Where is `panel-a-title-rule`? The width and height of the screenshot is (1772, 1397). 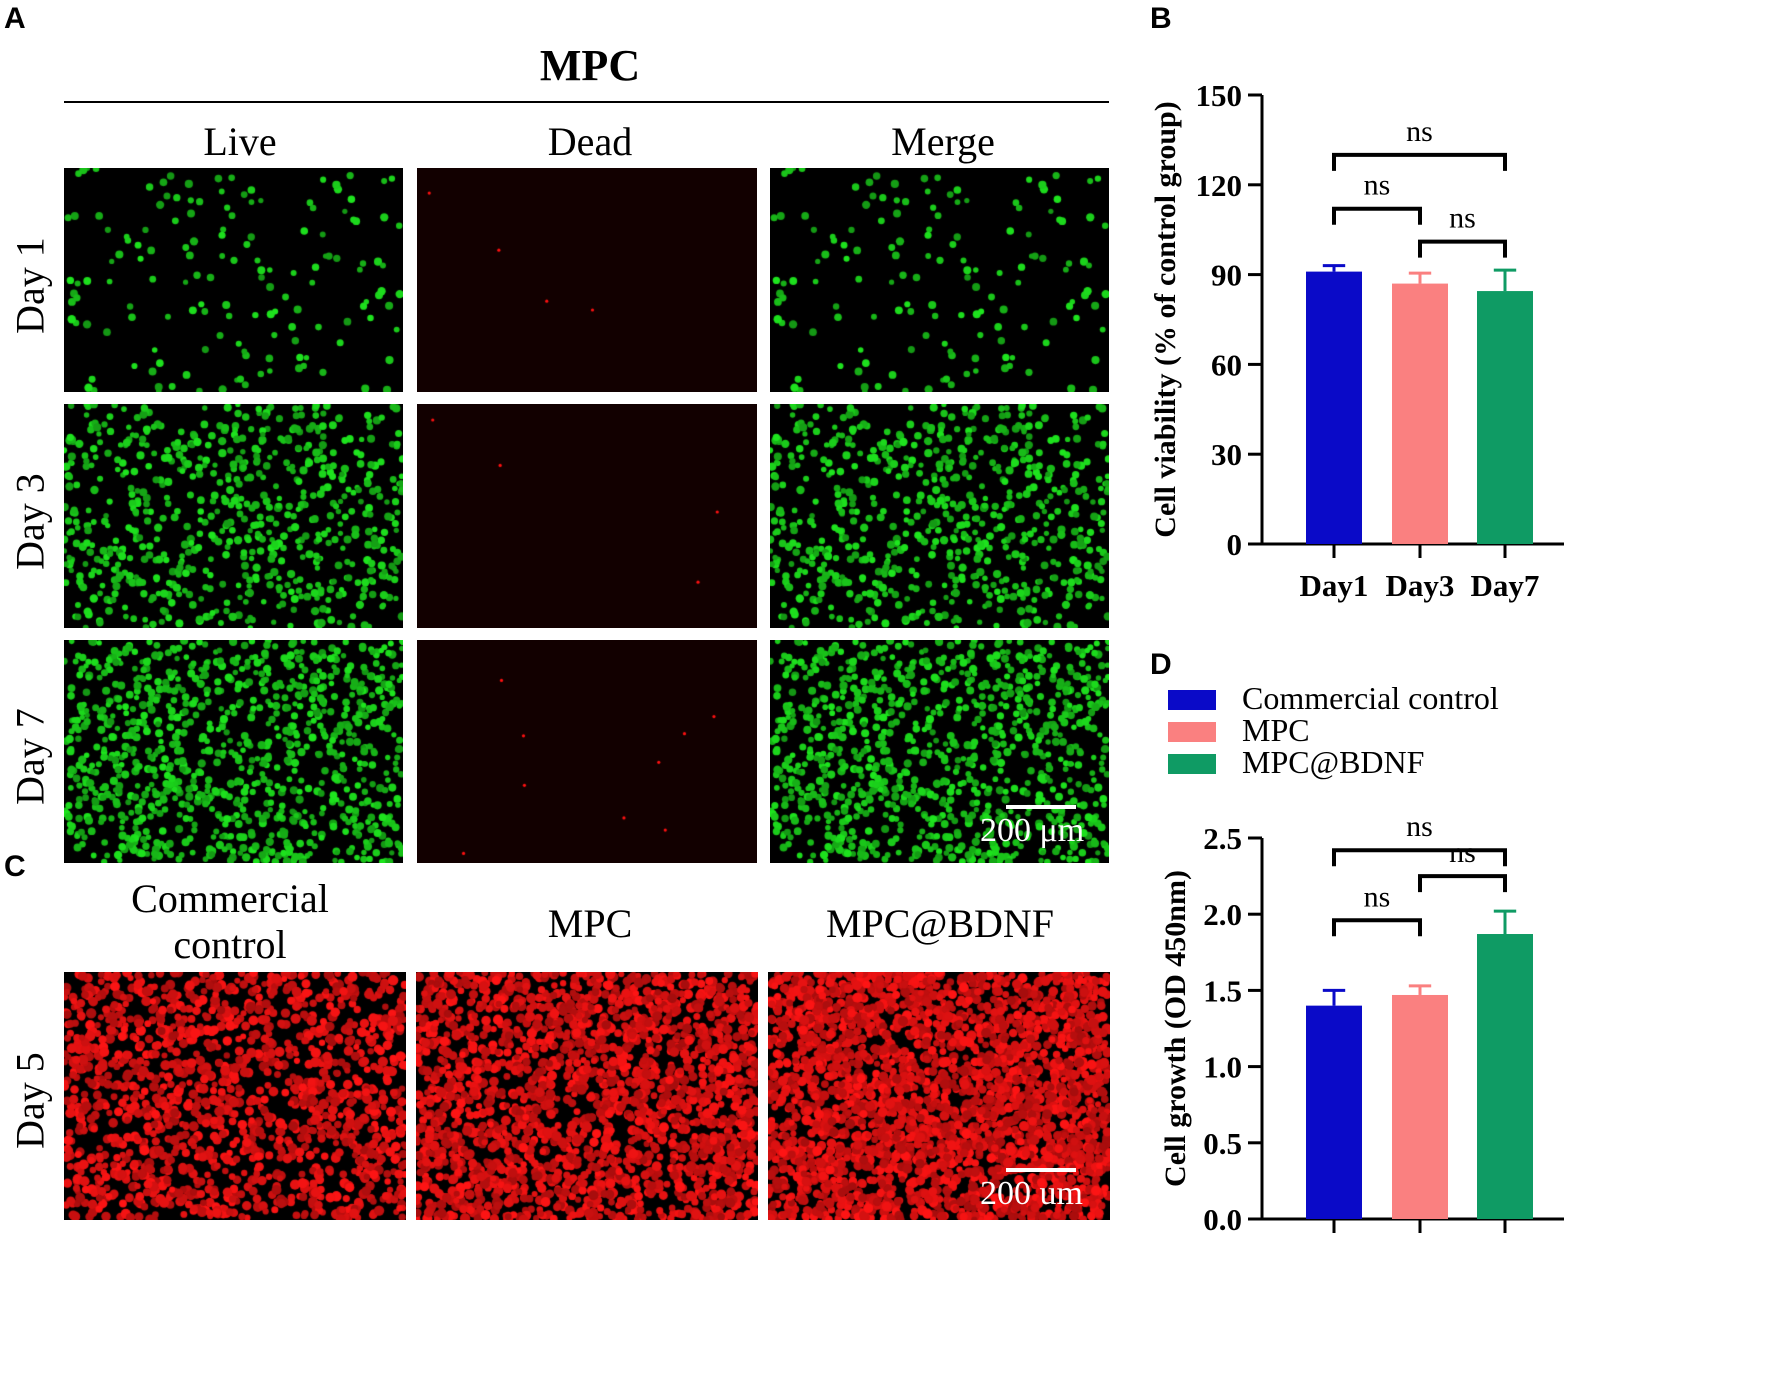
panel-a-title-rule is located at coordinates (586, 102).